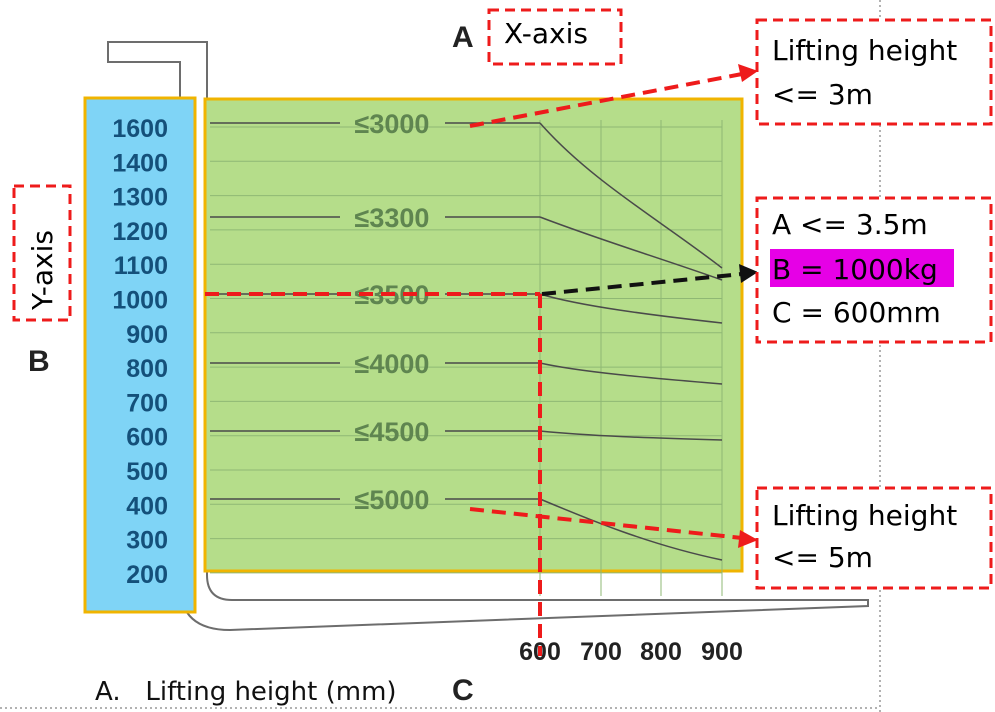  I want to click on x-axis-tag: X-axis, so click(546, 33).